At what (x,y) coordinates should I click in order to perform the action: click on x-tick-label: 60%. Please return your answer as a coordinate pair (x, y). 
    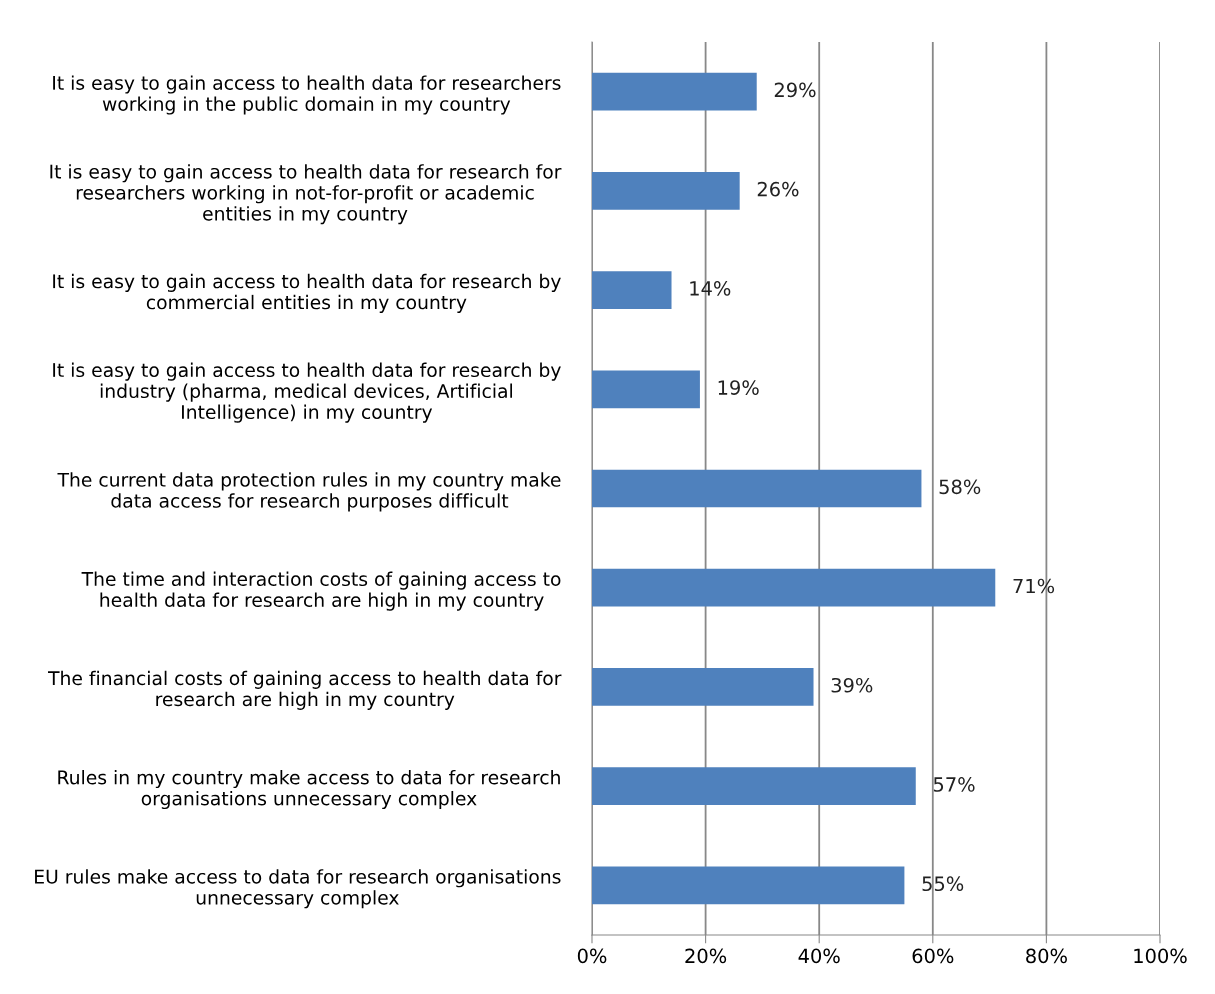
    Looking at the image, I should click on (933, 956).